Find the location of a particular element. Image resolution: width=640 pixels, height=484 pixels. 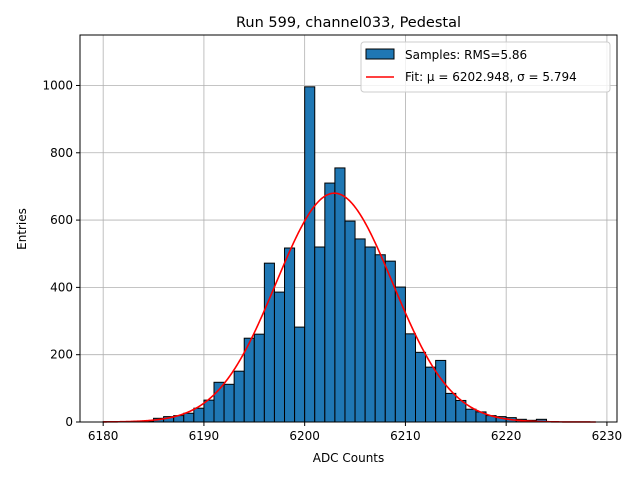

y-tick-label: 600 is located at coordinates (61, 220).